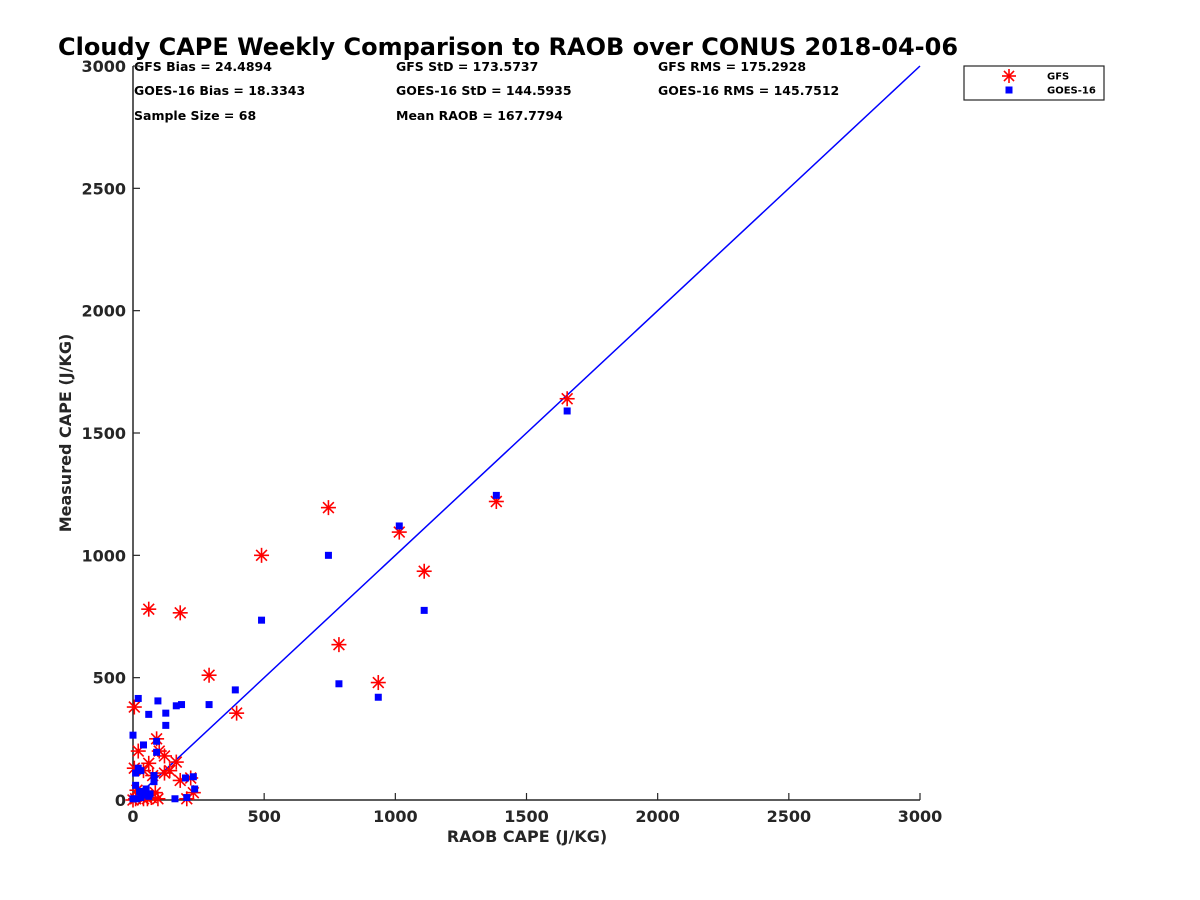  I want to click on x-tick-label: 2500, so click(789, 816).